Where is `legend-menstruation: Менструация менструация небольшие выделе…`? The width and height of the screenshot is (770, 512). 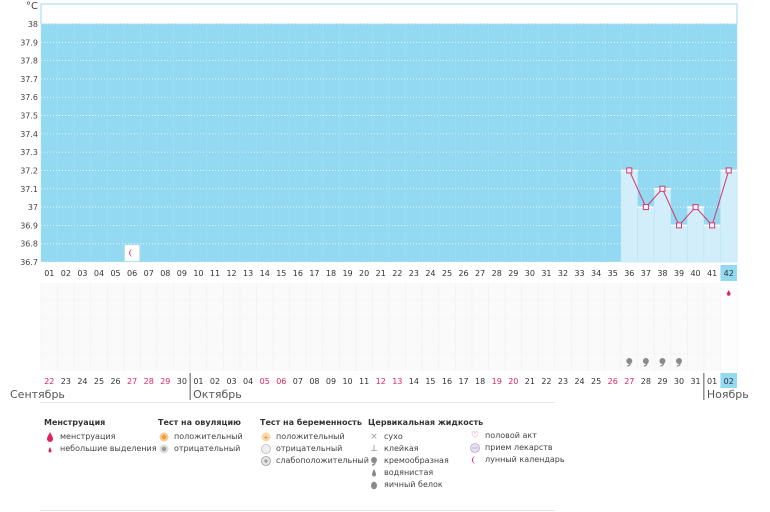 legend-menstruation: Менструация менструация небольшие выделе… is located at coordinates (100, 436).